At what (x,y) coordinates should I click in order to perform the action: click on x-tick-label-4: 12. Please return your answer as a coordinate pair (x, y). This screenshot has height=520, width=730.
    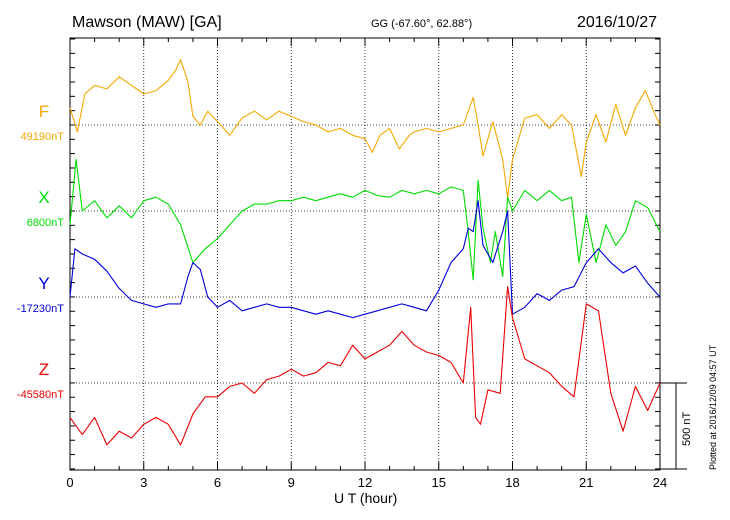
    Looking at the image, I should click on (365, 482).